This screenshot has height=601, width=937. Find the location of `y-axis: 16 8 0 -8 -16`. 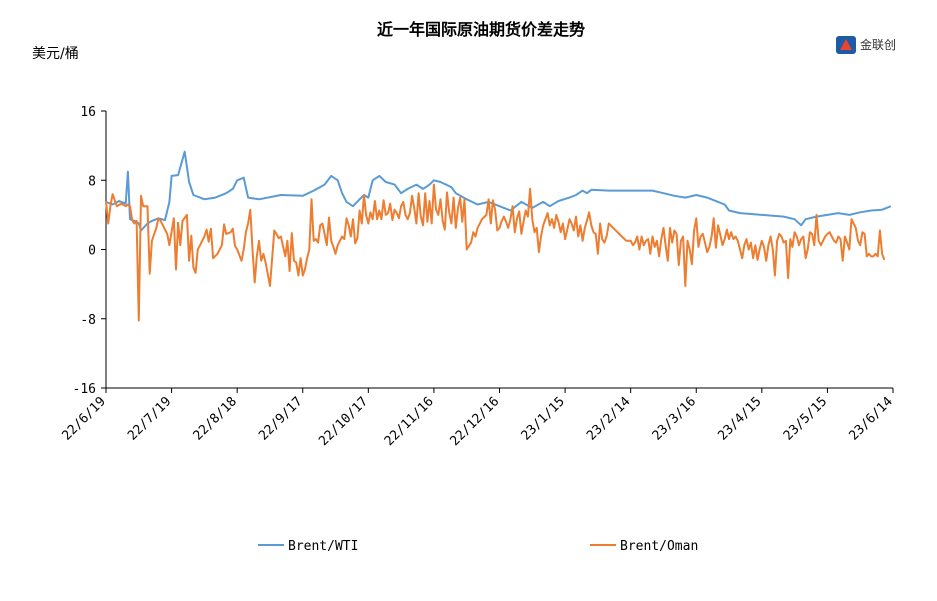

y-axis: 16 8 0 -8 -16 is located at coordinates (90, 251).